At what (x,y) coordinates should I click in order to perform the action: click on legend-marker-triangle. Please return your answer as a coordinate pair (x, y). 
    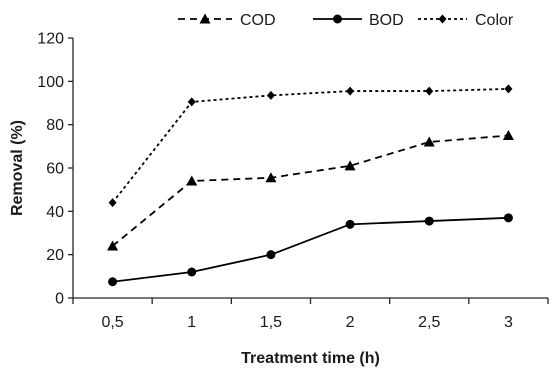
    Looking at the image, I should click on (205, 18).